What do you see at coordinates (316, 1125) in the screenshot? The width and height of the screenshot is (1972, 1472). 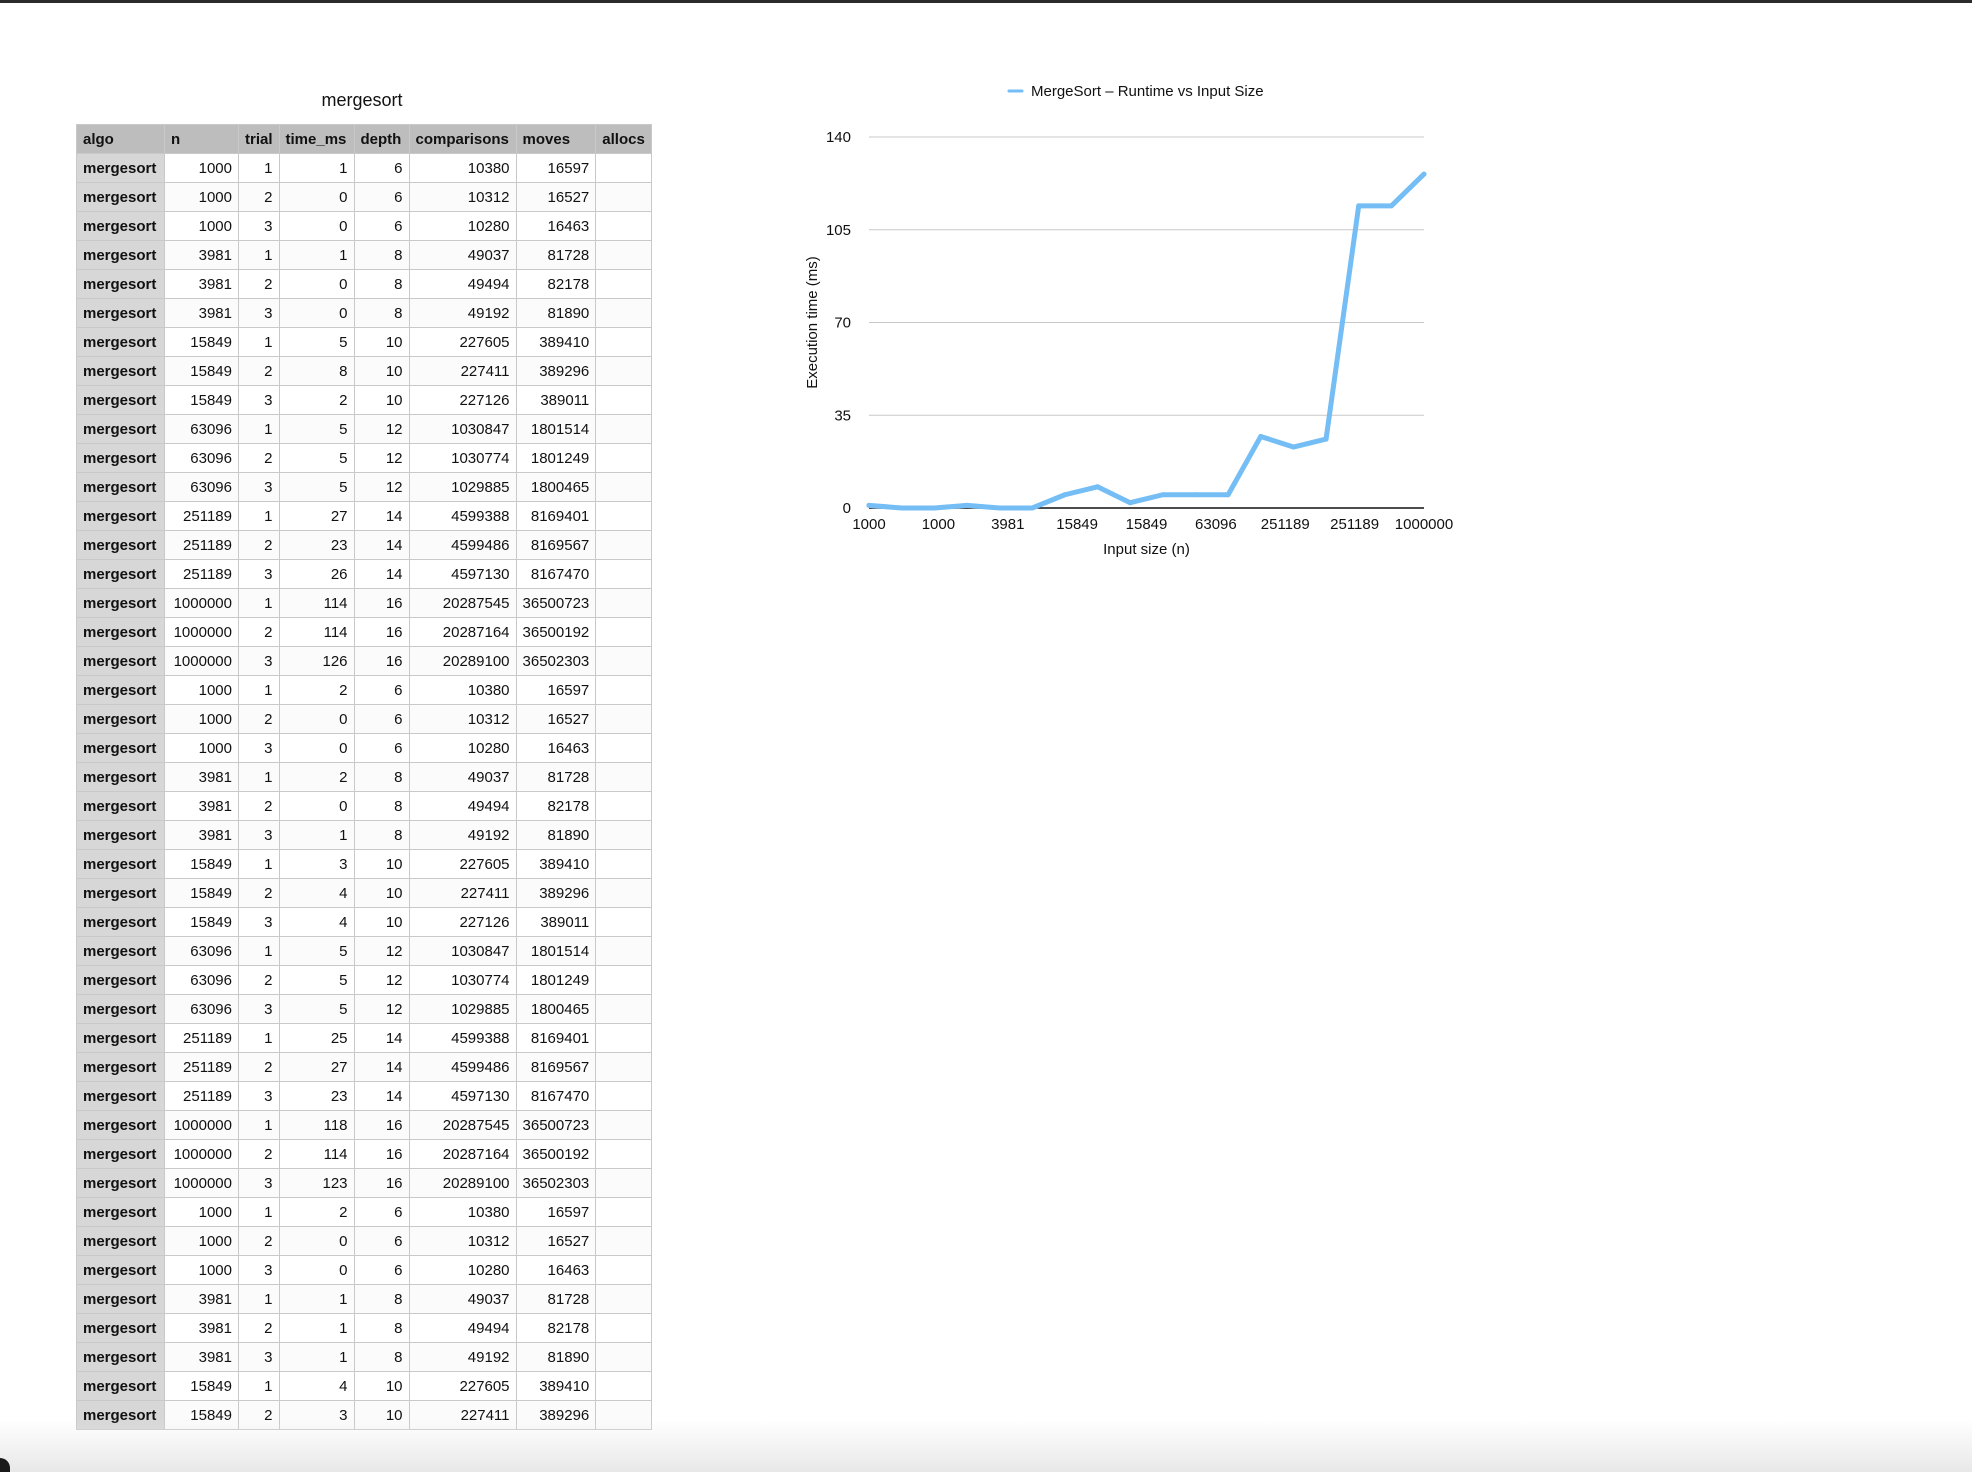 I see `cell-time-ms: 118` at bounding box center [316, 1125].